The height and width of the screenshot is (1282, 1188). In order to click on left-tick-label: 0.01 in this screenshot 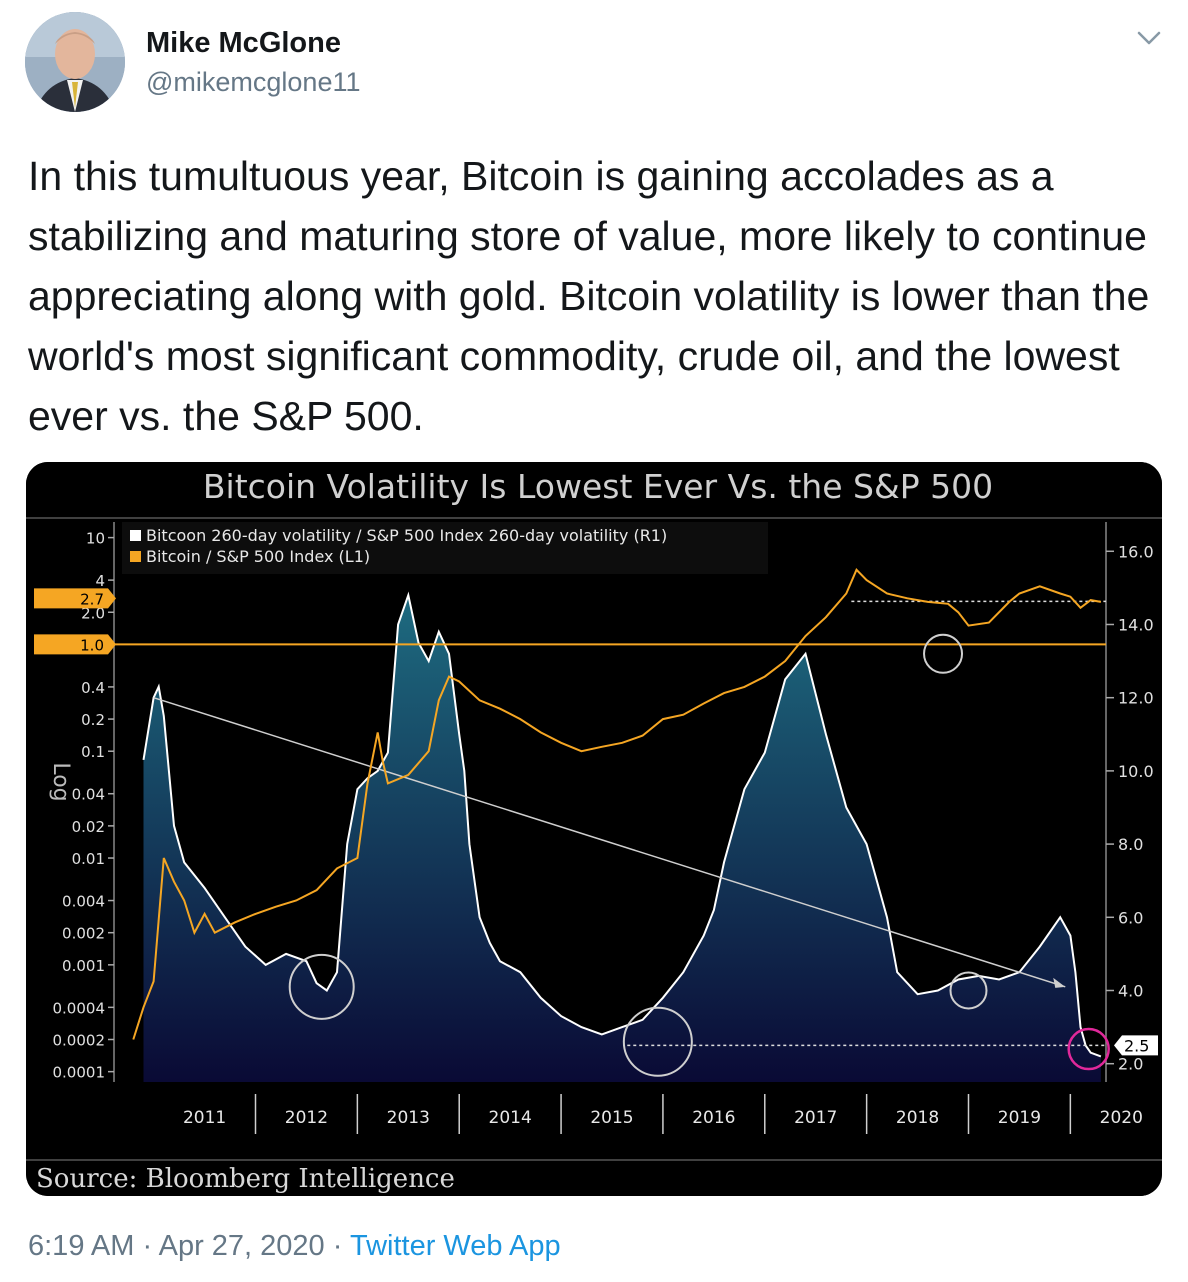, I will do `click(88, 859)`.